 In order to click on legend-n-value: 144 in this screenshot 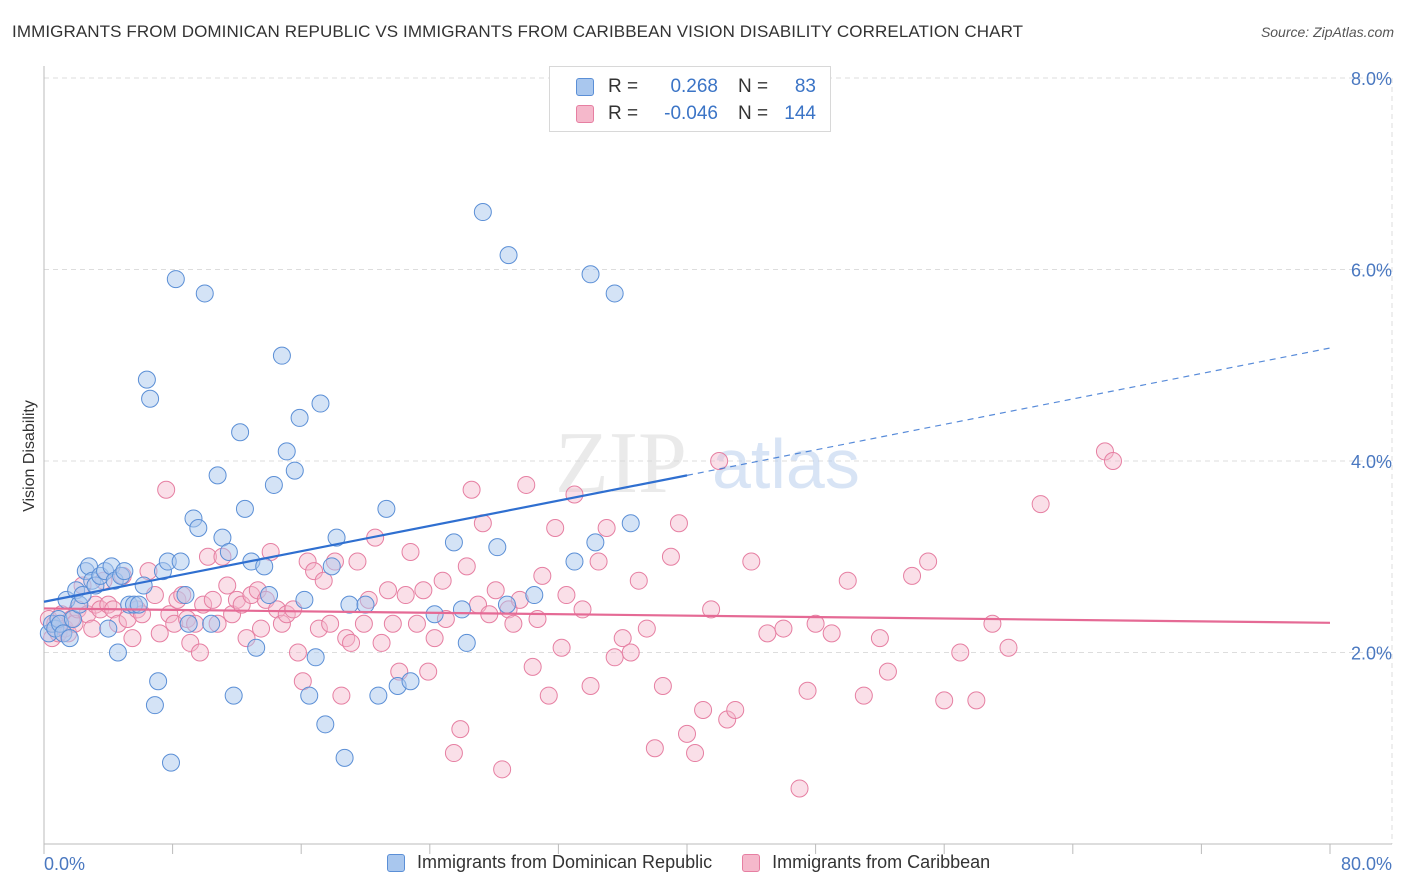, I will do `click(800, 113)`.